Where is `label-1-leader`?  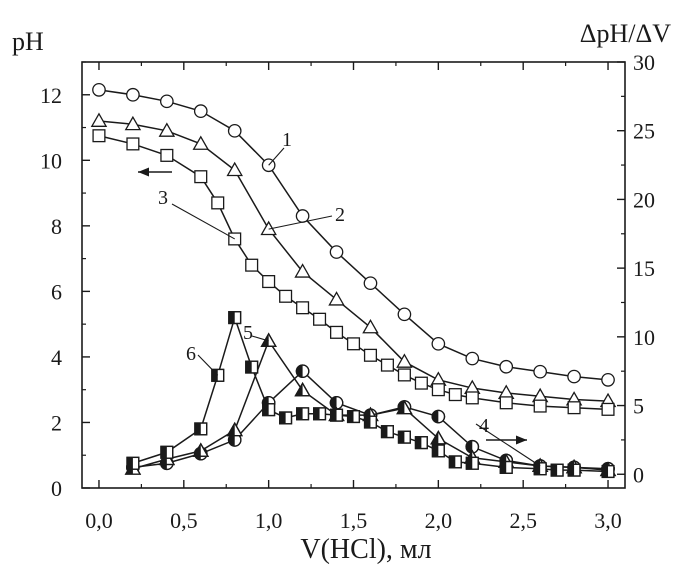
label-1-leader is located at coordinates (276, 156).